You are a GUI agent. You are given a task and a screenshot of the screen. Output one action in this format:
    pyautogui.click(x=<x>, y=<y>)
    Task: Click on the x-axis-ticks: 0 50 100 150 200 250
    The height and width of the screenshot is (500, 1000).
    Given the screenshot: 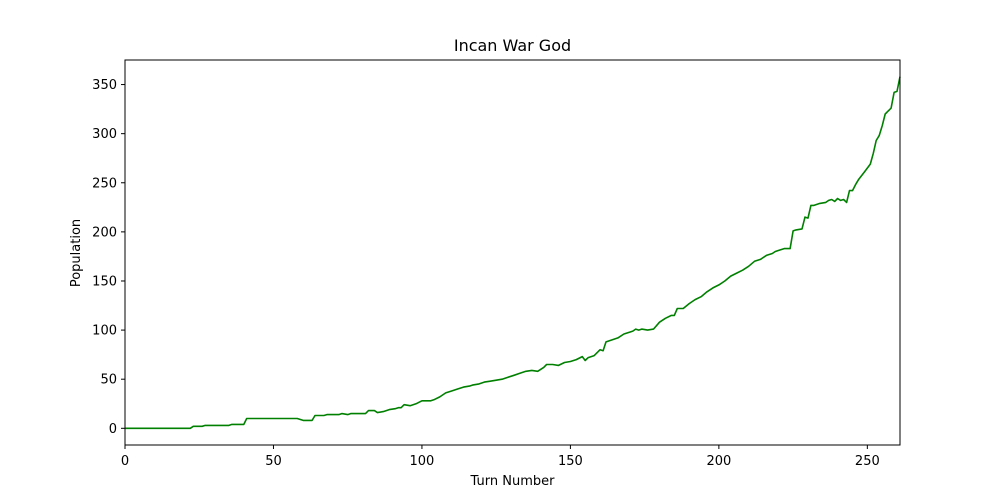 What is the action you would take?
    pyautogui.click(x=500, y=457)
    